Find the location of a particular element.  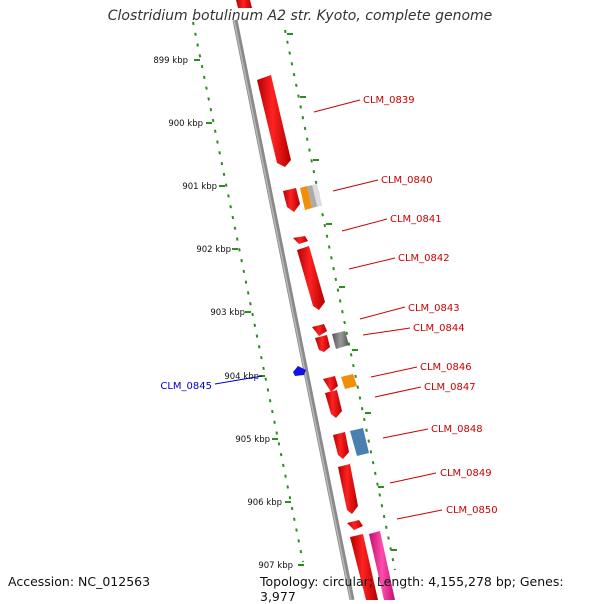

gene-arrow-orange is located at coordinates (306, 198).